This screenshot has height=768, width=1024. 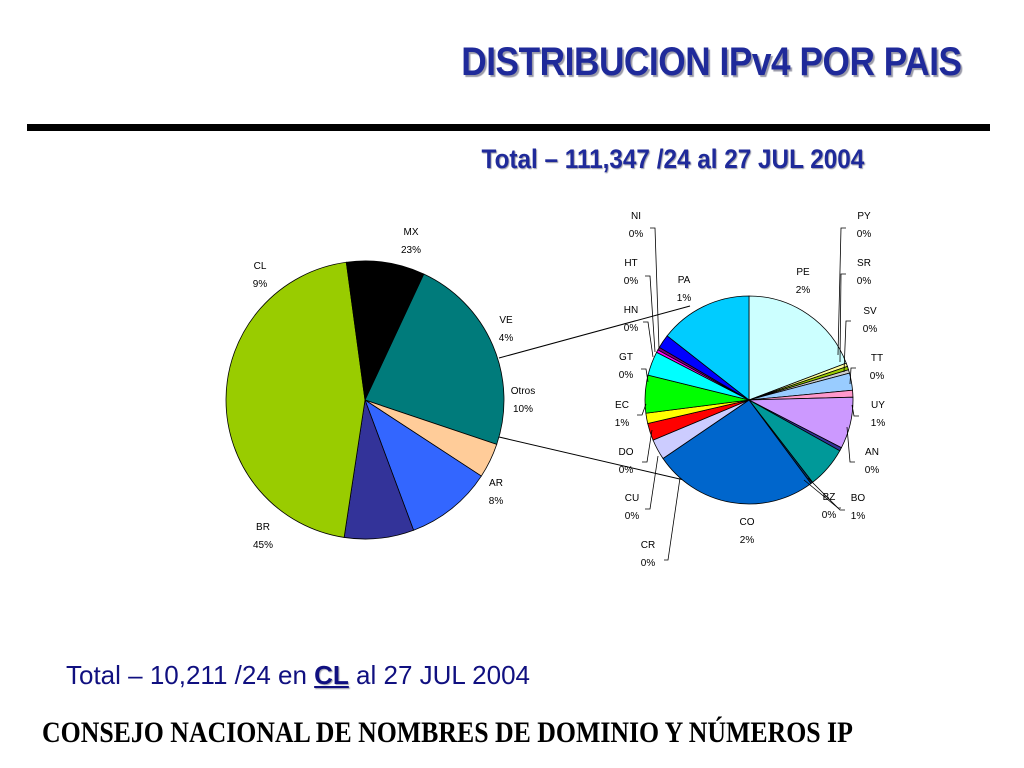 I want to click on breakdown-pie-label-pe-0-percent: 2%, so click(x=803, y=290).